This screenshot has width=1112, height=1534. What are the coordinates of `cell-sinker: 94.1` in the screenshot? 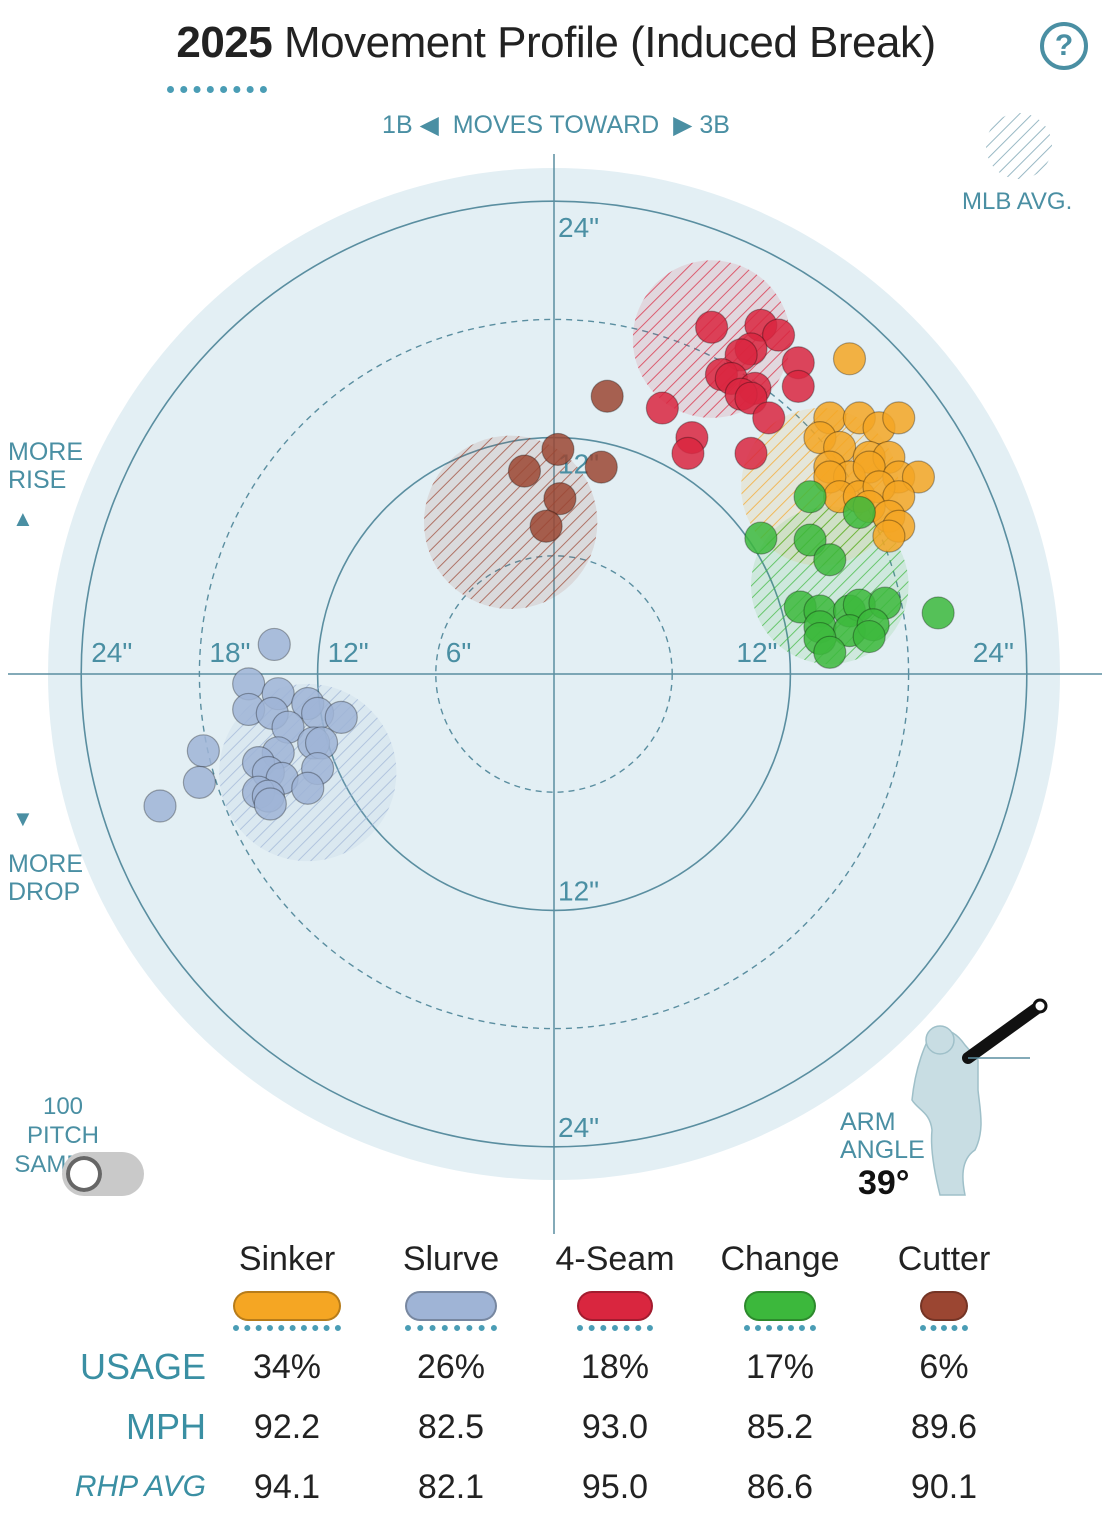 It's located at (287, 1487).